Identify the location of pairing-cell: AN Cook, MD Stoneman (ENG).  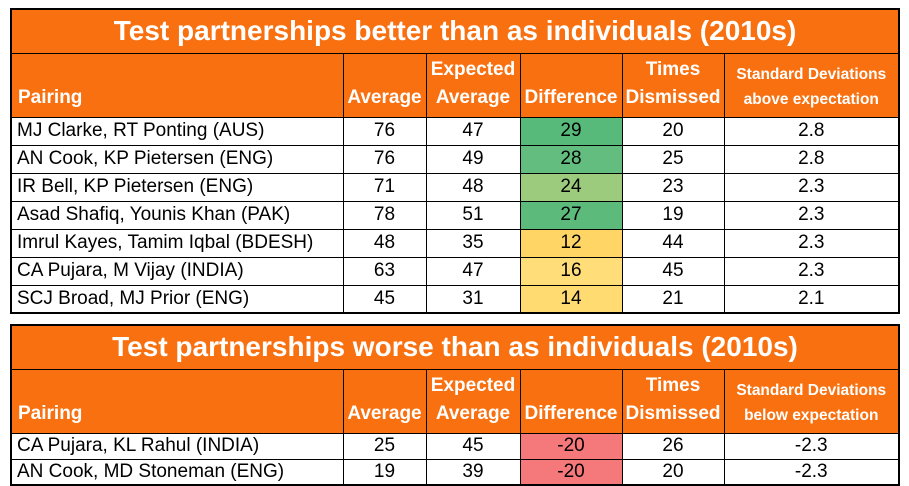
(177, 472).